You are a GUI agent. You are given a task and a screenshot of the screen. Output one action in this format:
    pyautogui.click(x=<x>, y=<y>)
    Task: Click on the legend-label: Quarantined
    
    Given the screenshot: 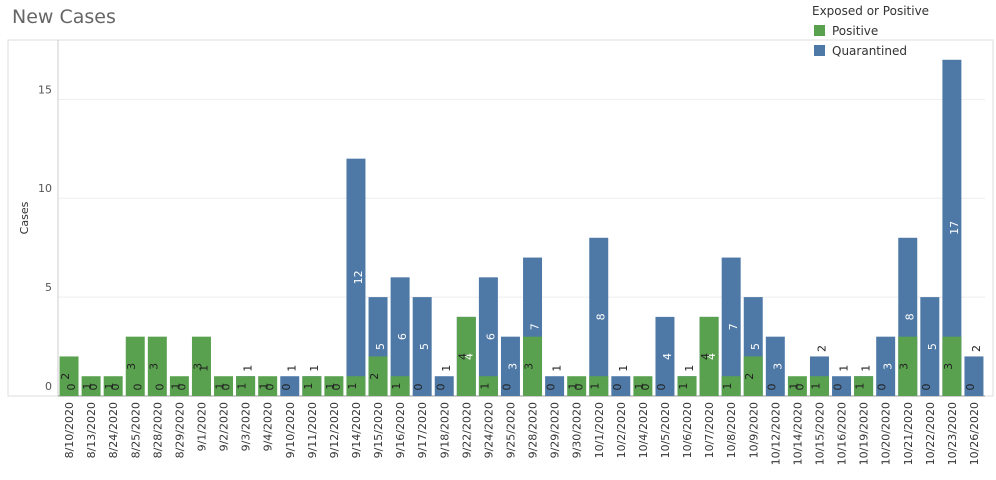 What is the action you would take?
    pyautogui.click(x=869, y=51)
    